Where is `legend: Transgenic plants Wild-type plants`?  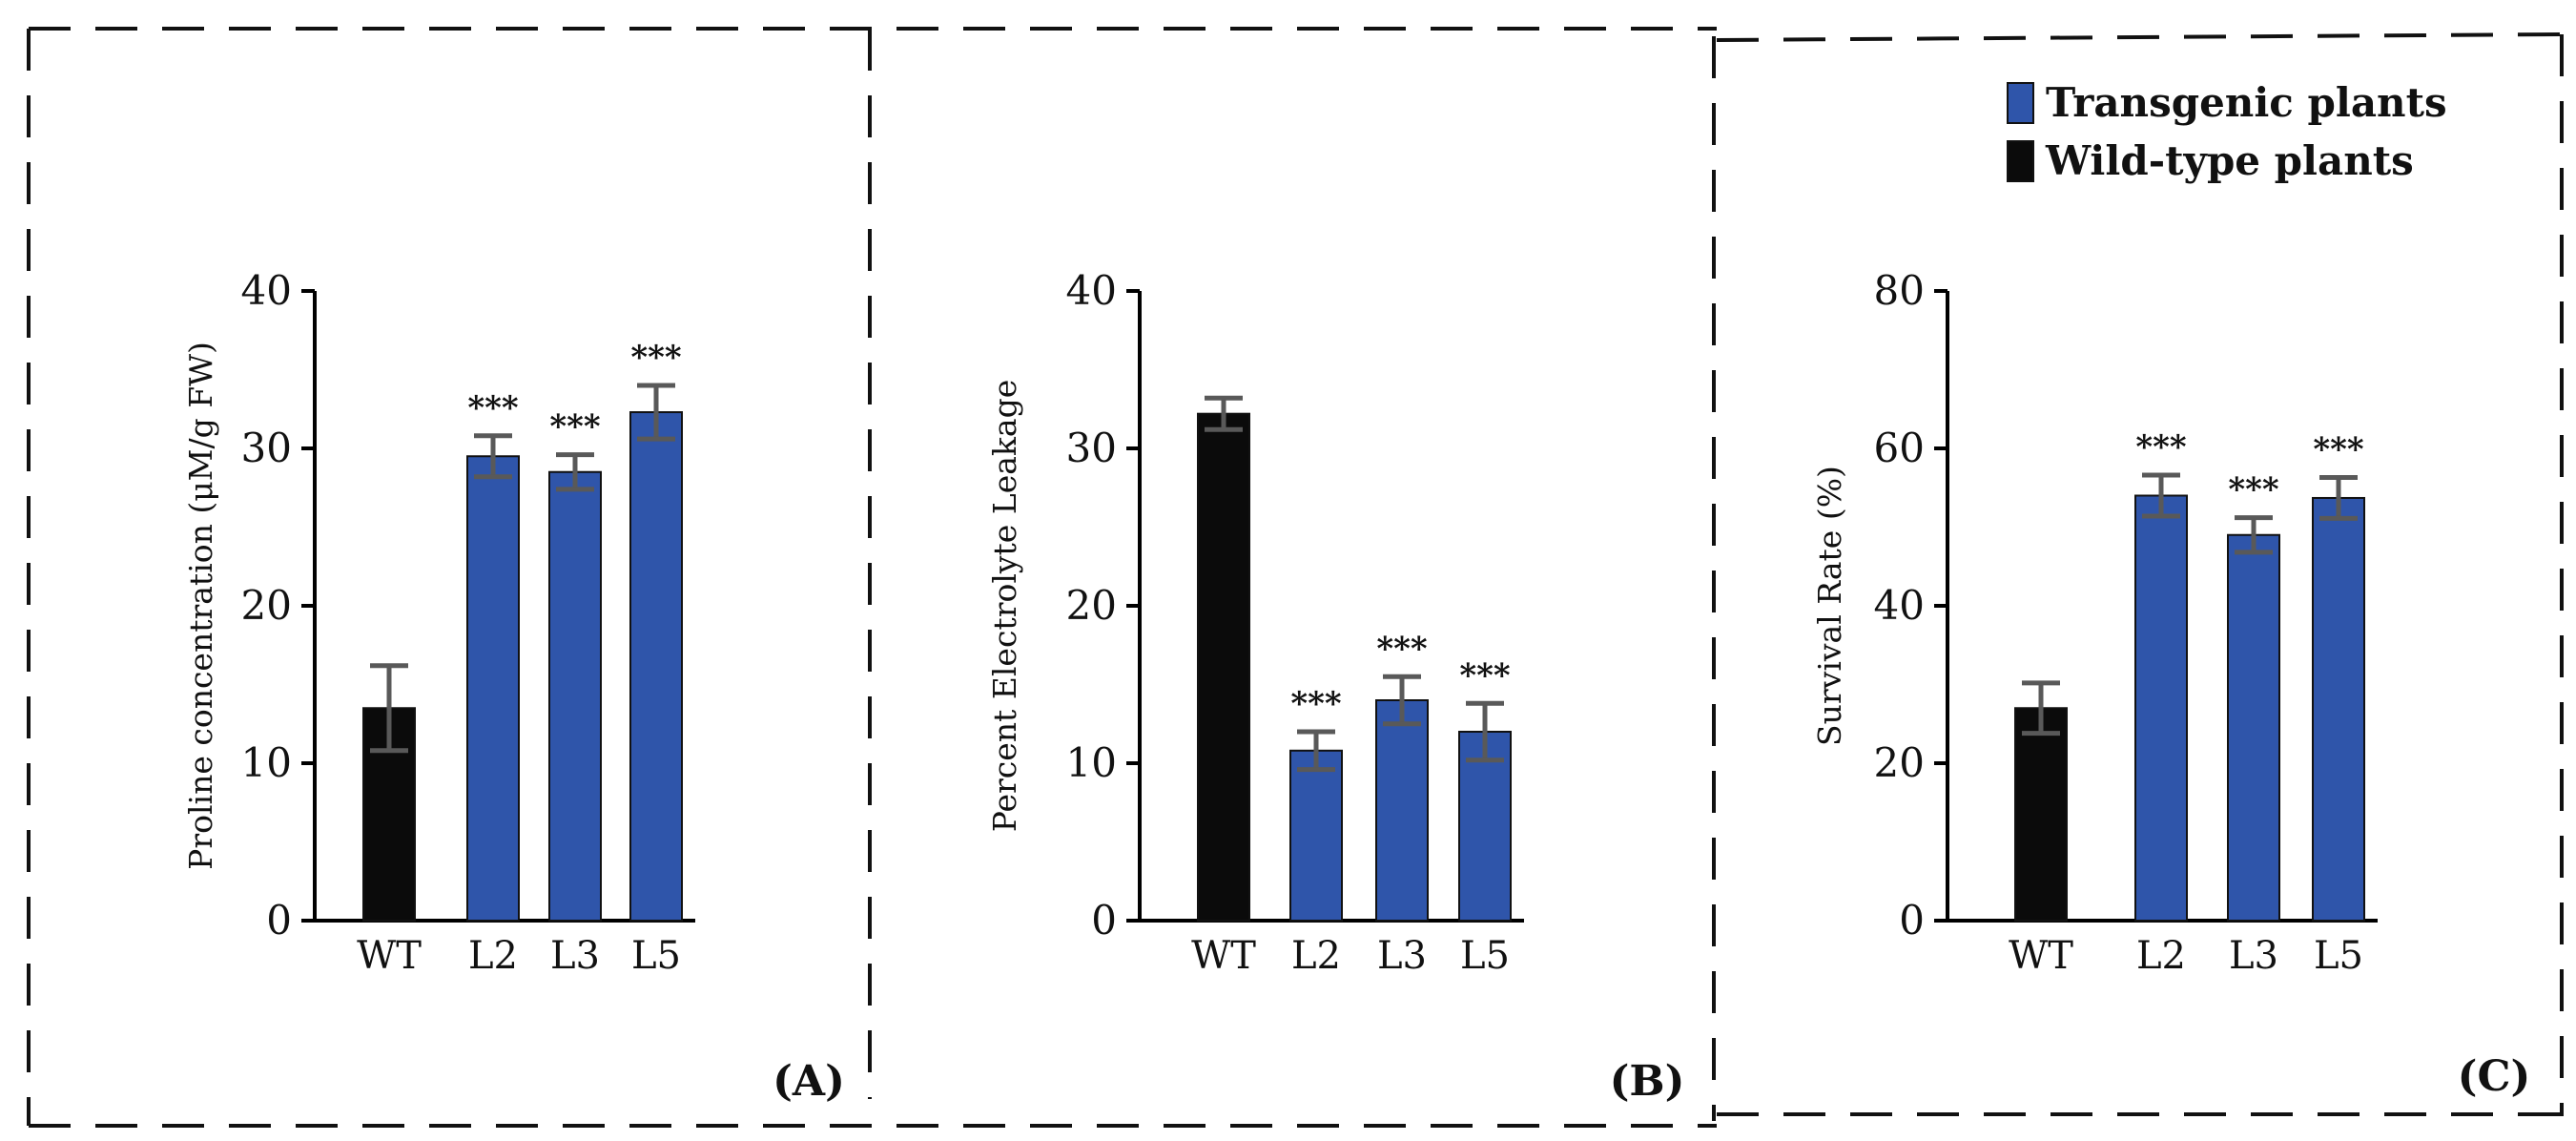 legend: Transgenic plants Wild-type plants is located at coordinates (2227, 131).